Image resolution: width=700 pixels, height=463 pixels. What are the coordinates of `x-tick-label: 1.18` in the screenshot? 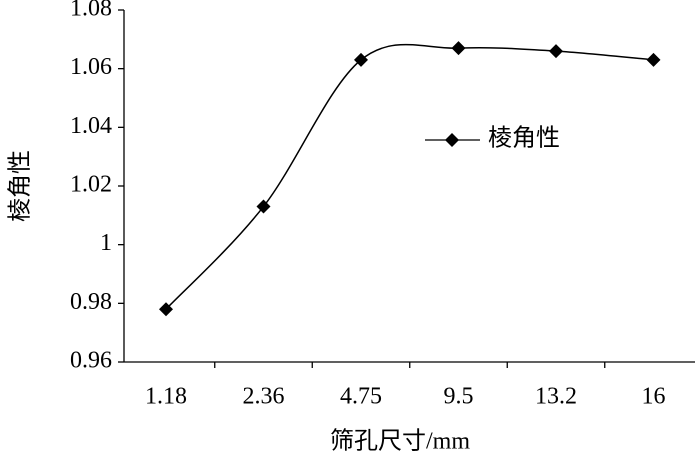 It's located at (166, 397).